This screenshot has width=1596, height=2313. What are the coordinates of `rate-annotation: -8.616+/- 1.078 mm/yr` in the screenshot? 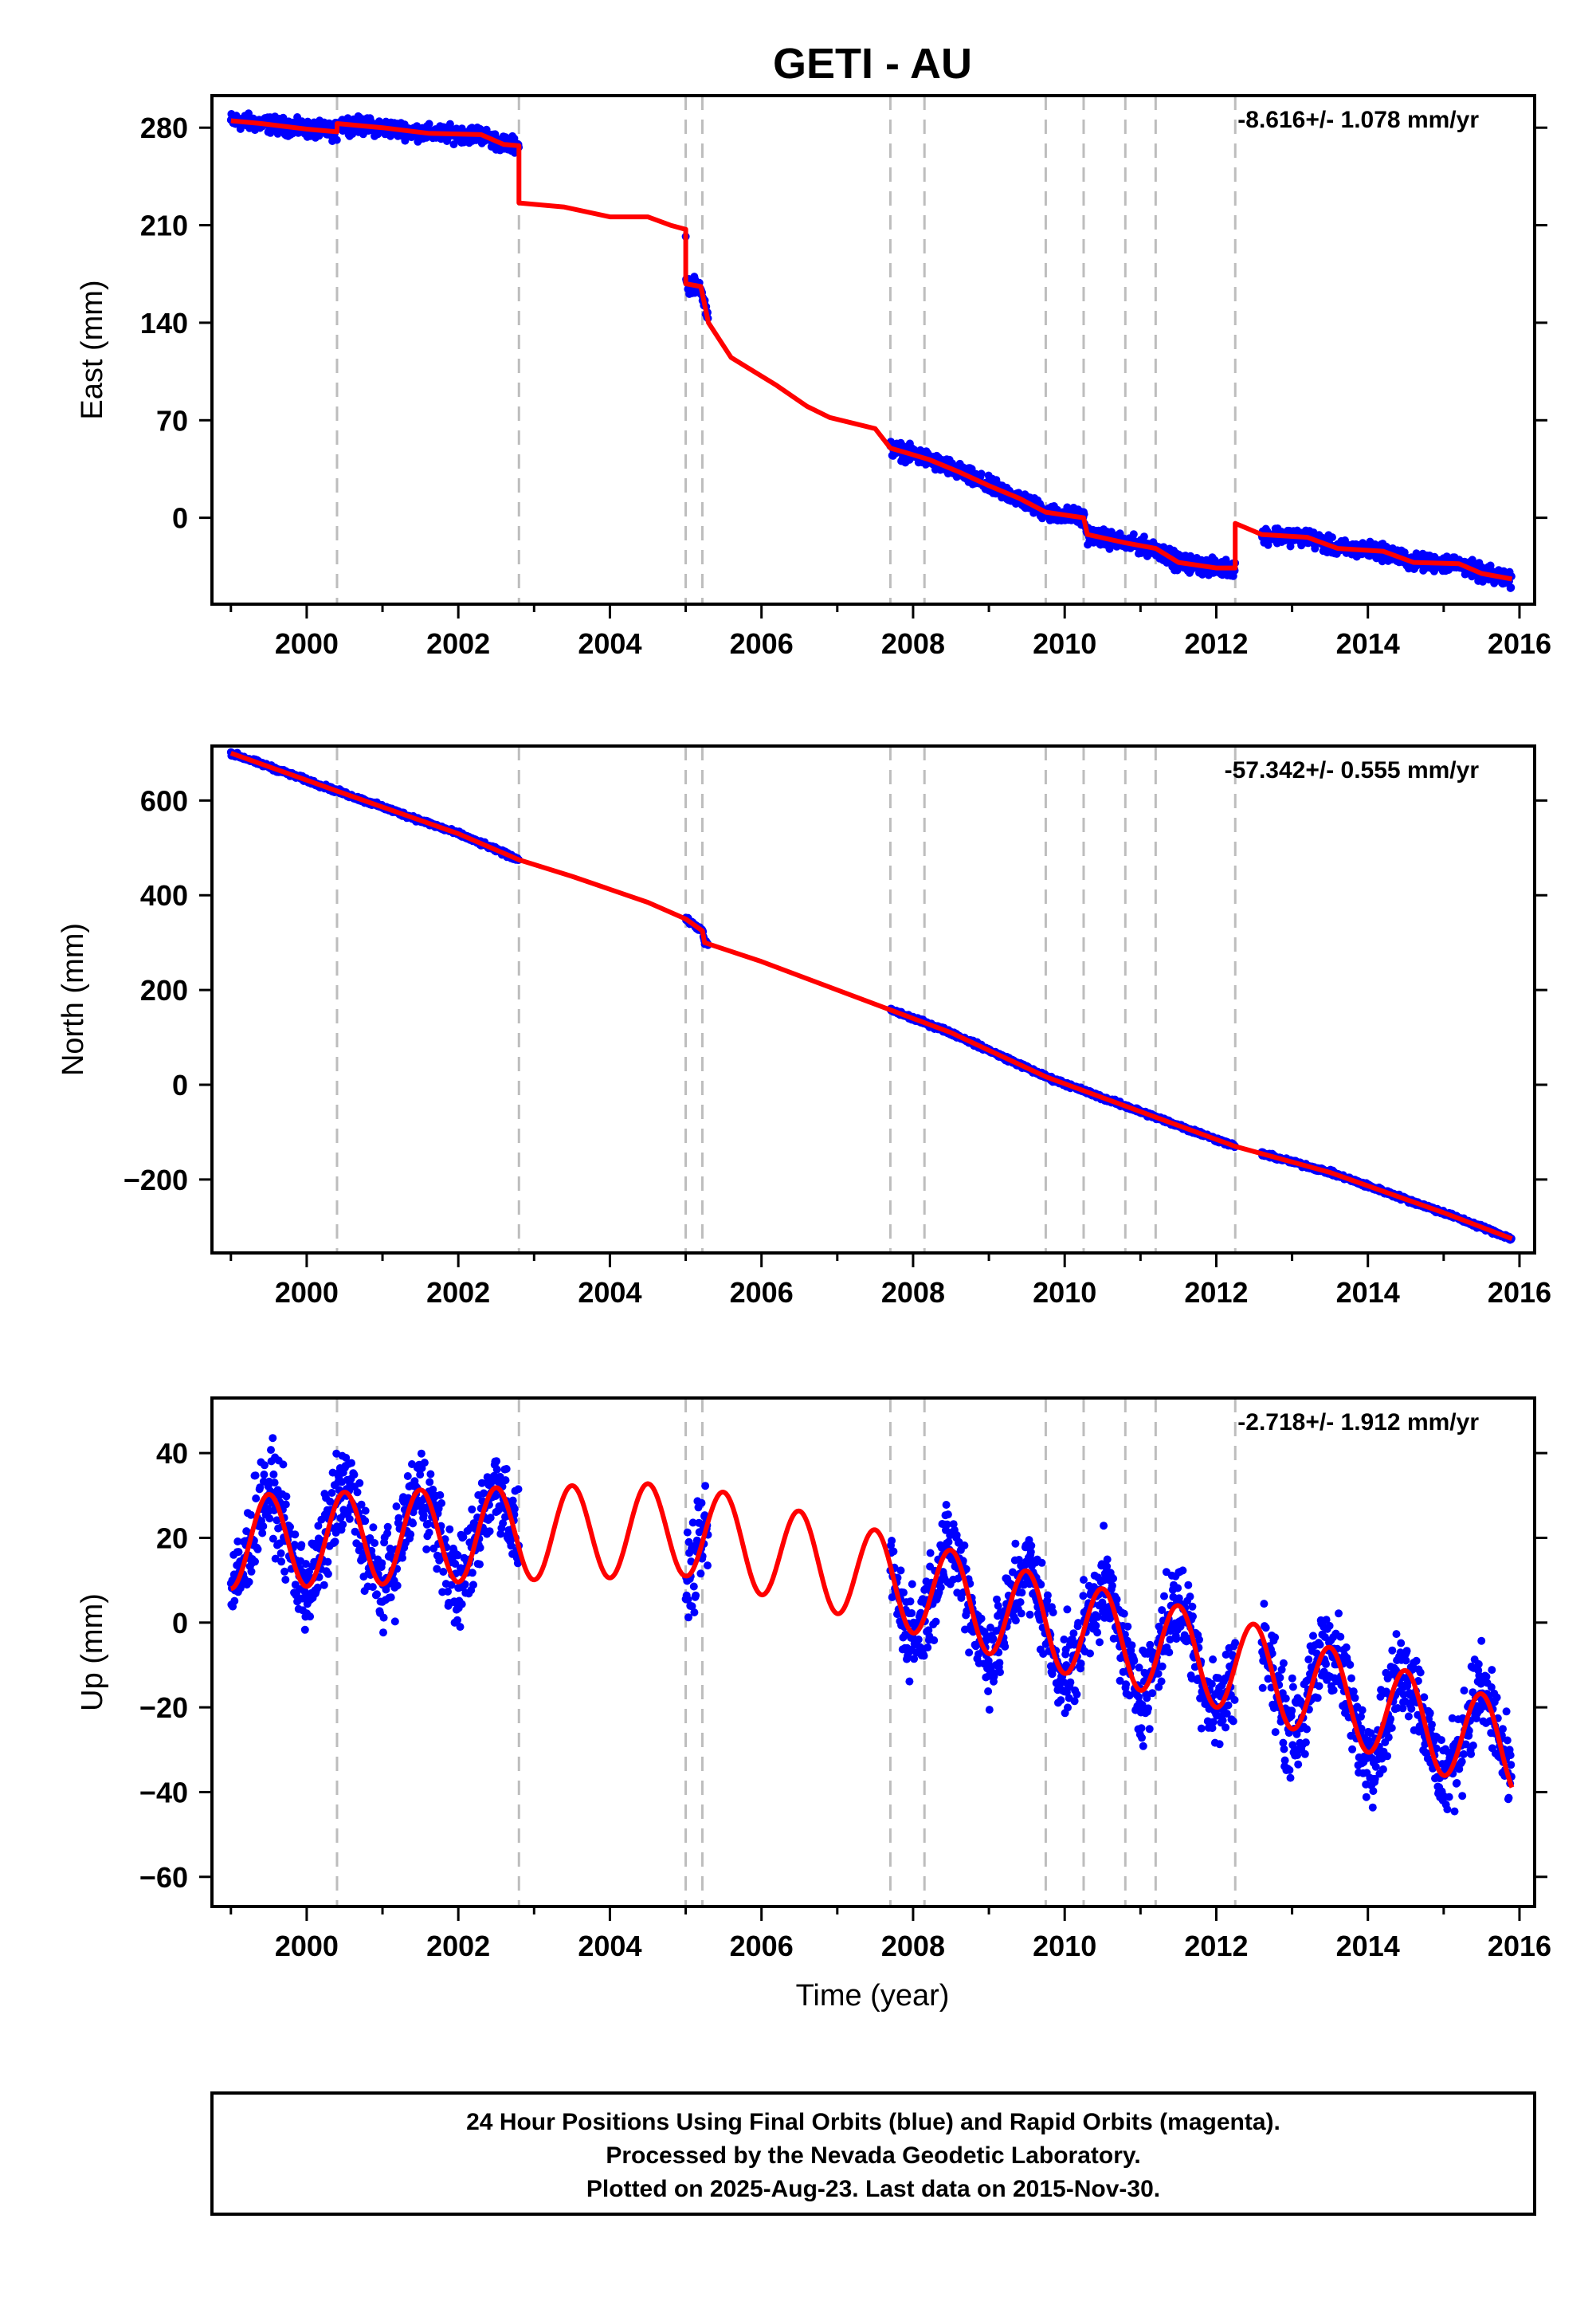 It's located at (1358, 120).